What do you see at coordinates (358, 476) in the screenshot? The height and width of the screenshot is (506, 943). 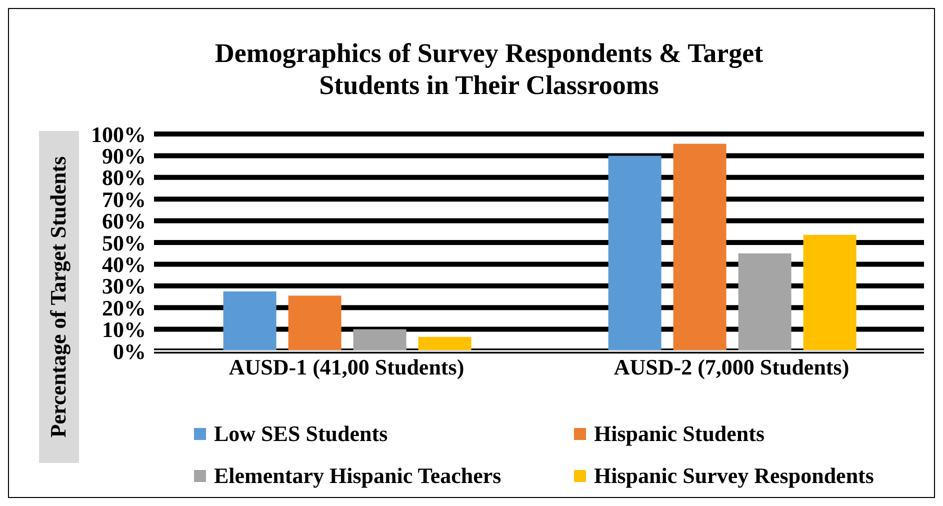 I see `legend-label: Elementary Hispanic Teachers` at bounding box center [358, 476].